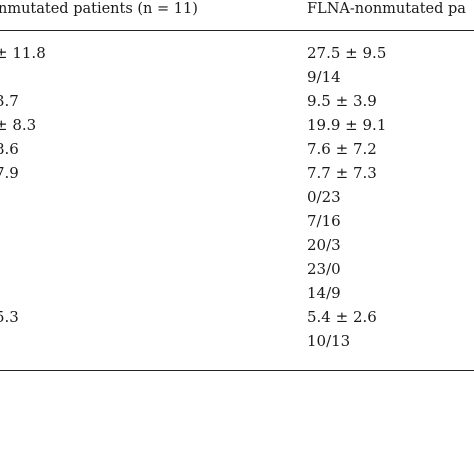 The width and height of the screenshot is (474, 474). What do you see at coordinates (324, 221) in the screenshot?
I see `cell-nonmutated-row-8: 7/16` at bounding box center [324, 221].